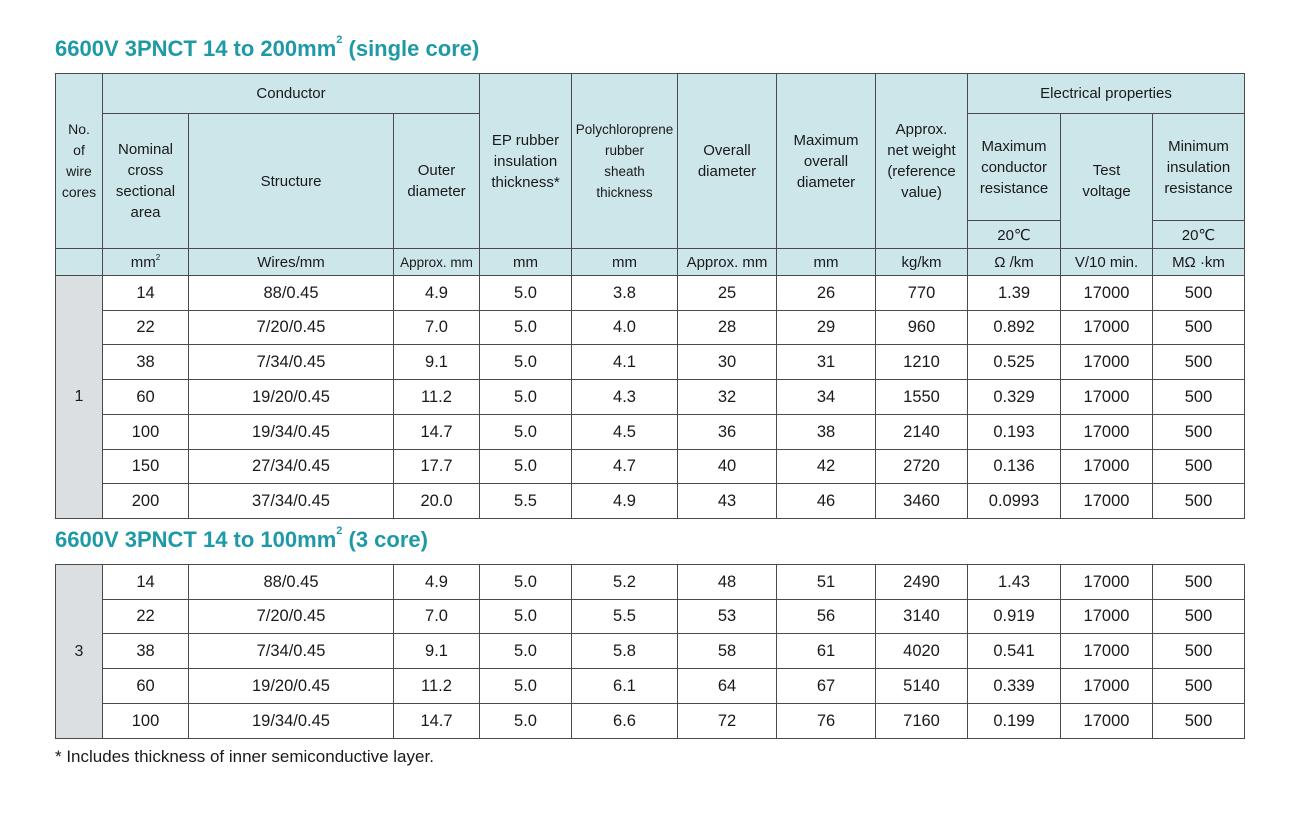 Image resolution: width=1310 pixels, height=819 pixels. Describe the element at coordinates (436, 432) in the screenshot. I see `cell-outer-diameter: 14.7` at that location.